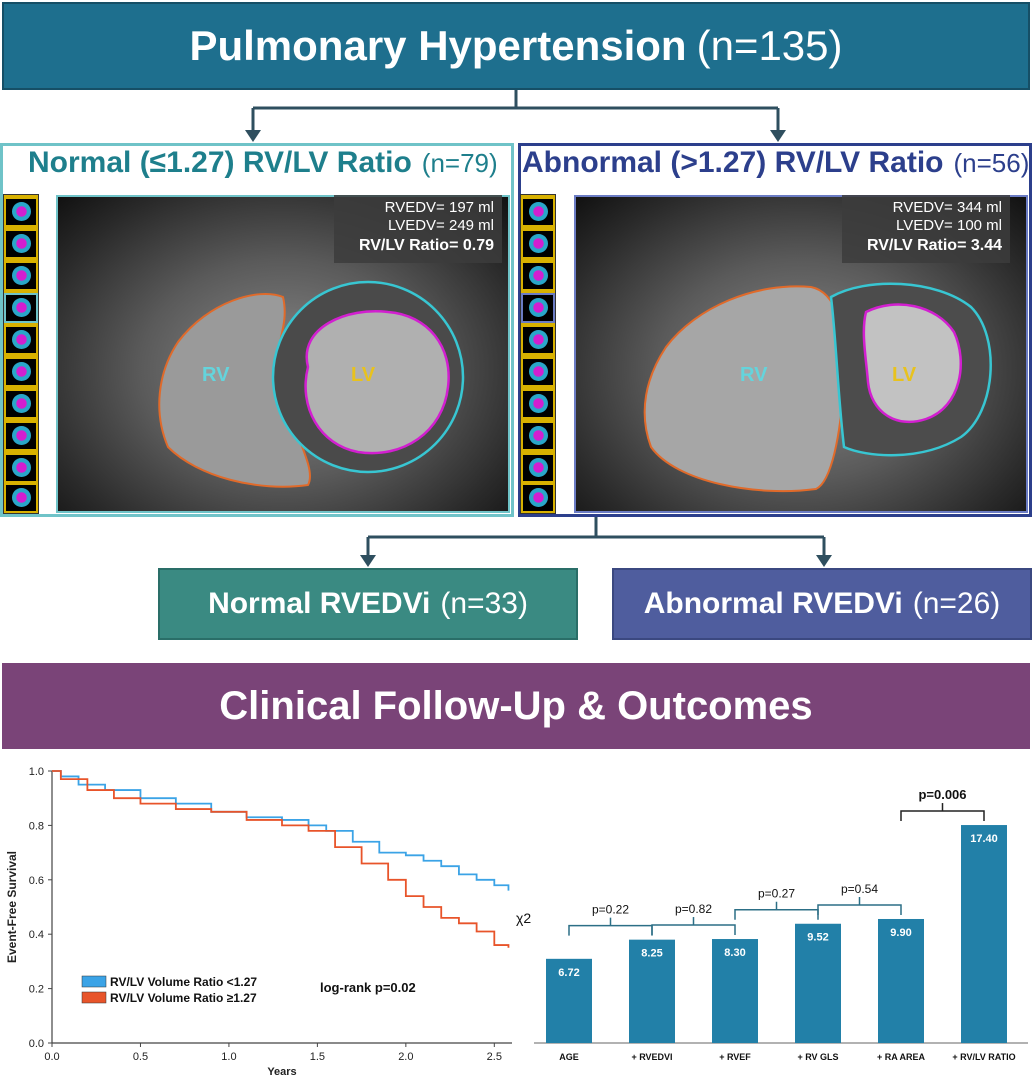 This screenshot has width=1032, height=1085. Describe the element at coordinates (948, 225) in the screenshot. I see `right-lvedv: LVEDV= 100 ml` at that location.